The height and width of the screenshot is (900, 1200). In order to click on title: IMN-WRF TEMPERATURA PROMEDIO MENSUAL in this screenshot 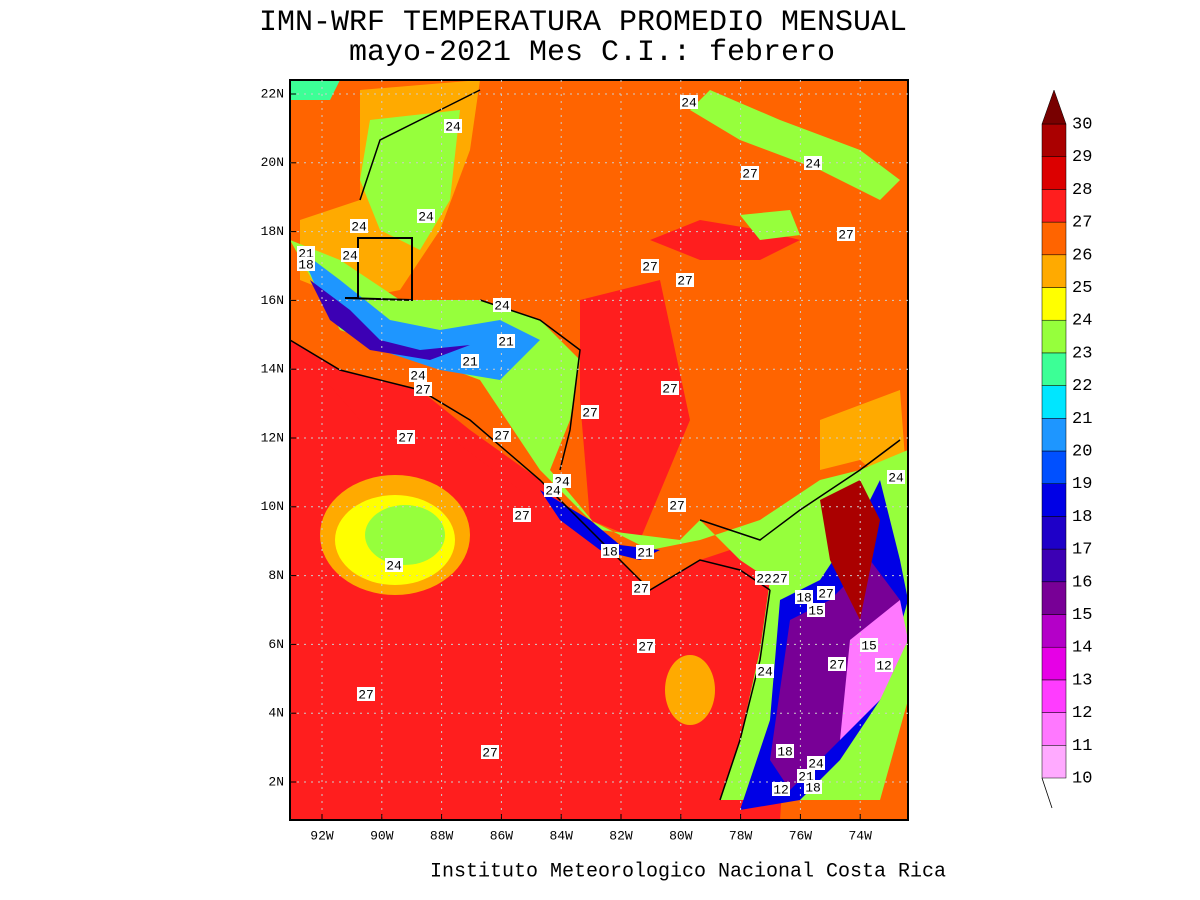, I will do `click(583, 23)`.